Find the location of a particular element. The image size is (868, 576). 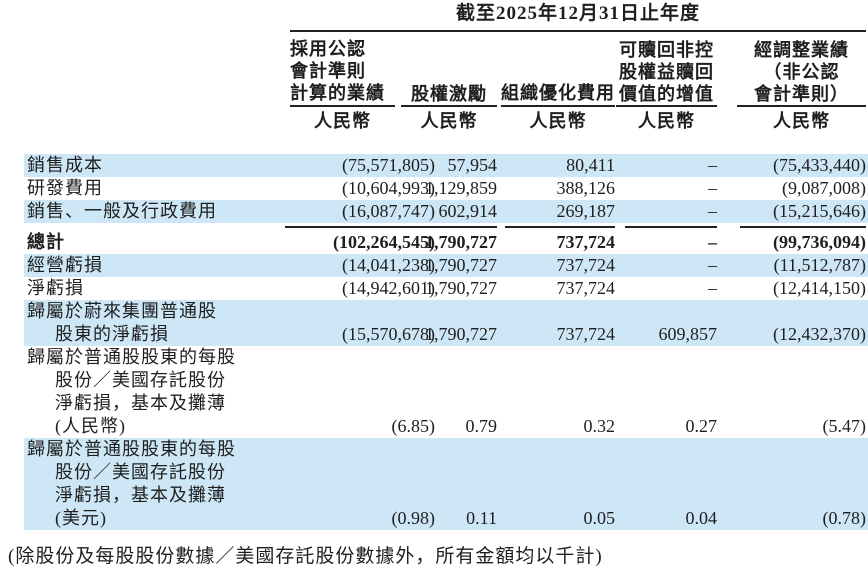

cell-value: (9,087,008) is located at coordinates (824, 188).